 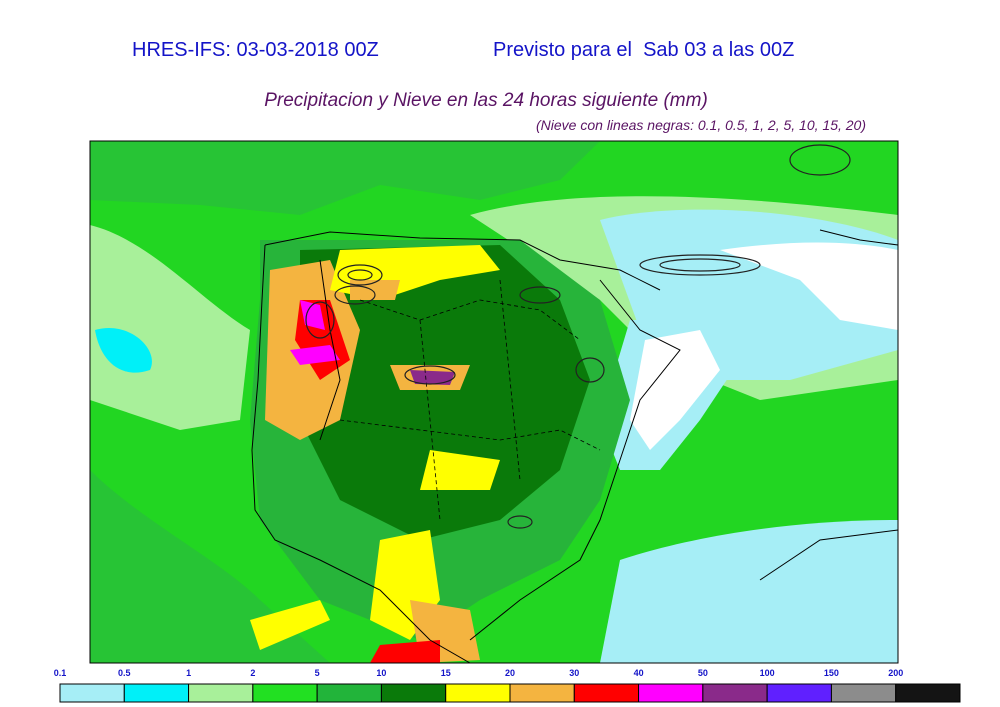 I want to click on run-label: HRES-IFS: 03-03-2018 00Z, so click(x=255, y=50).